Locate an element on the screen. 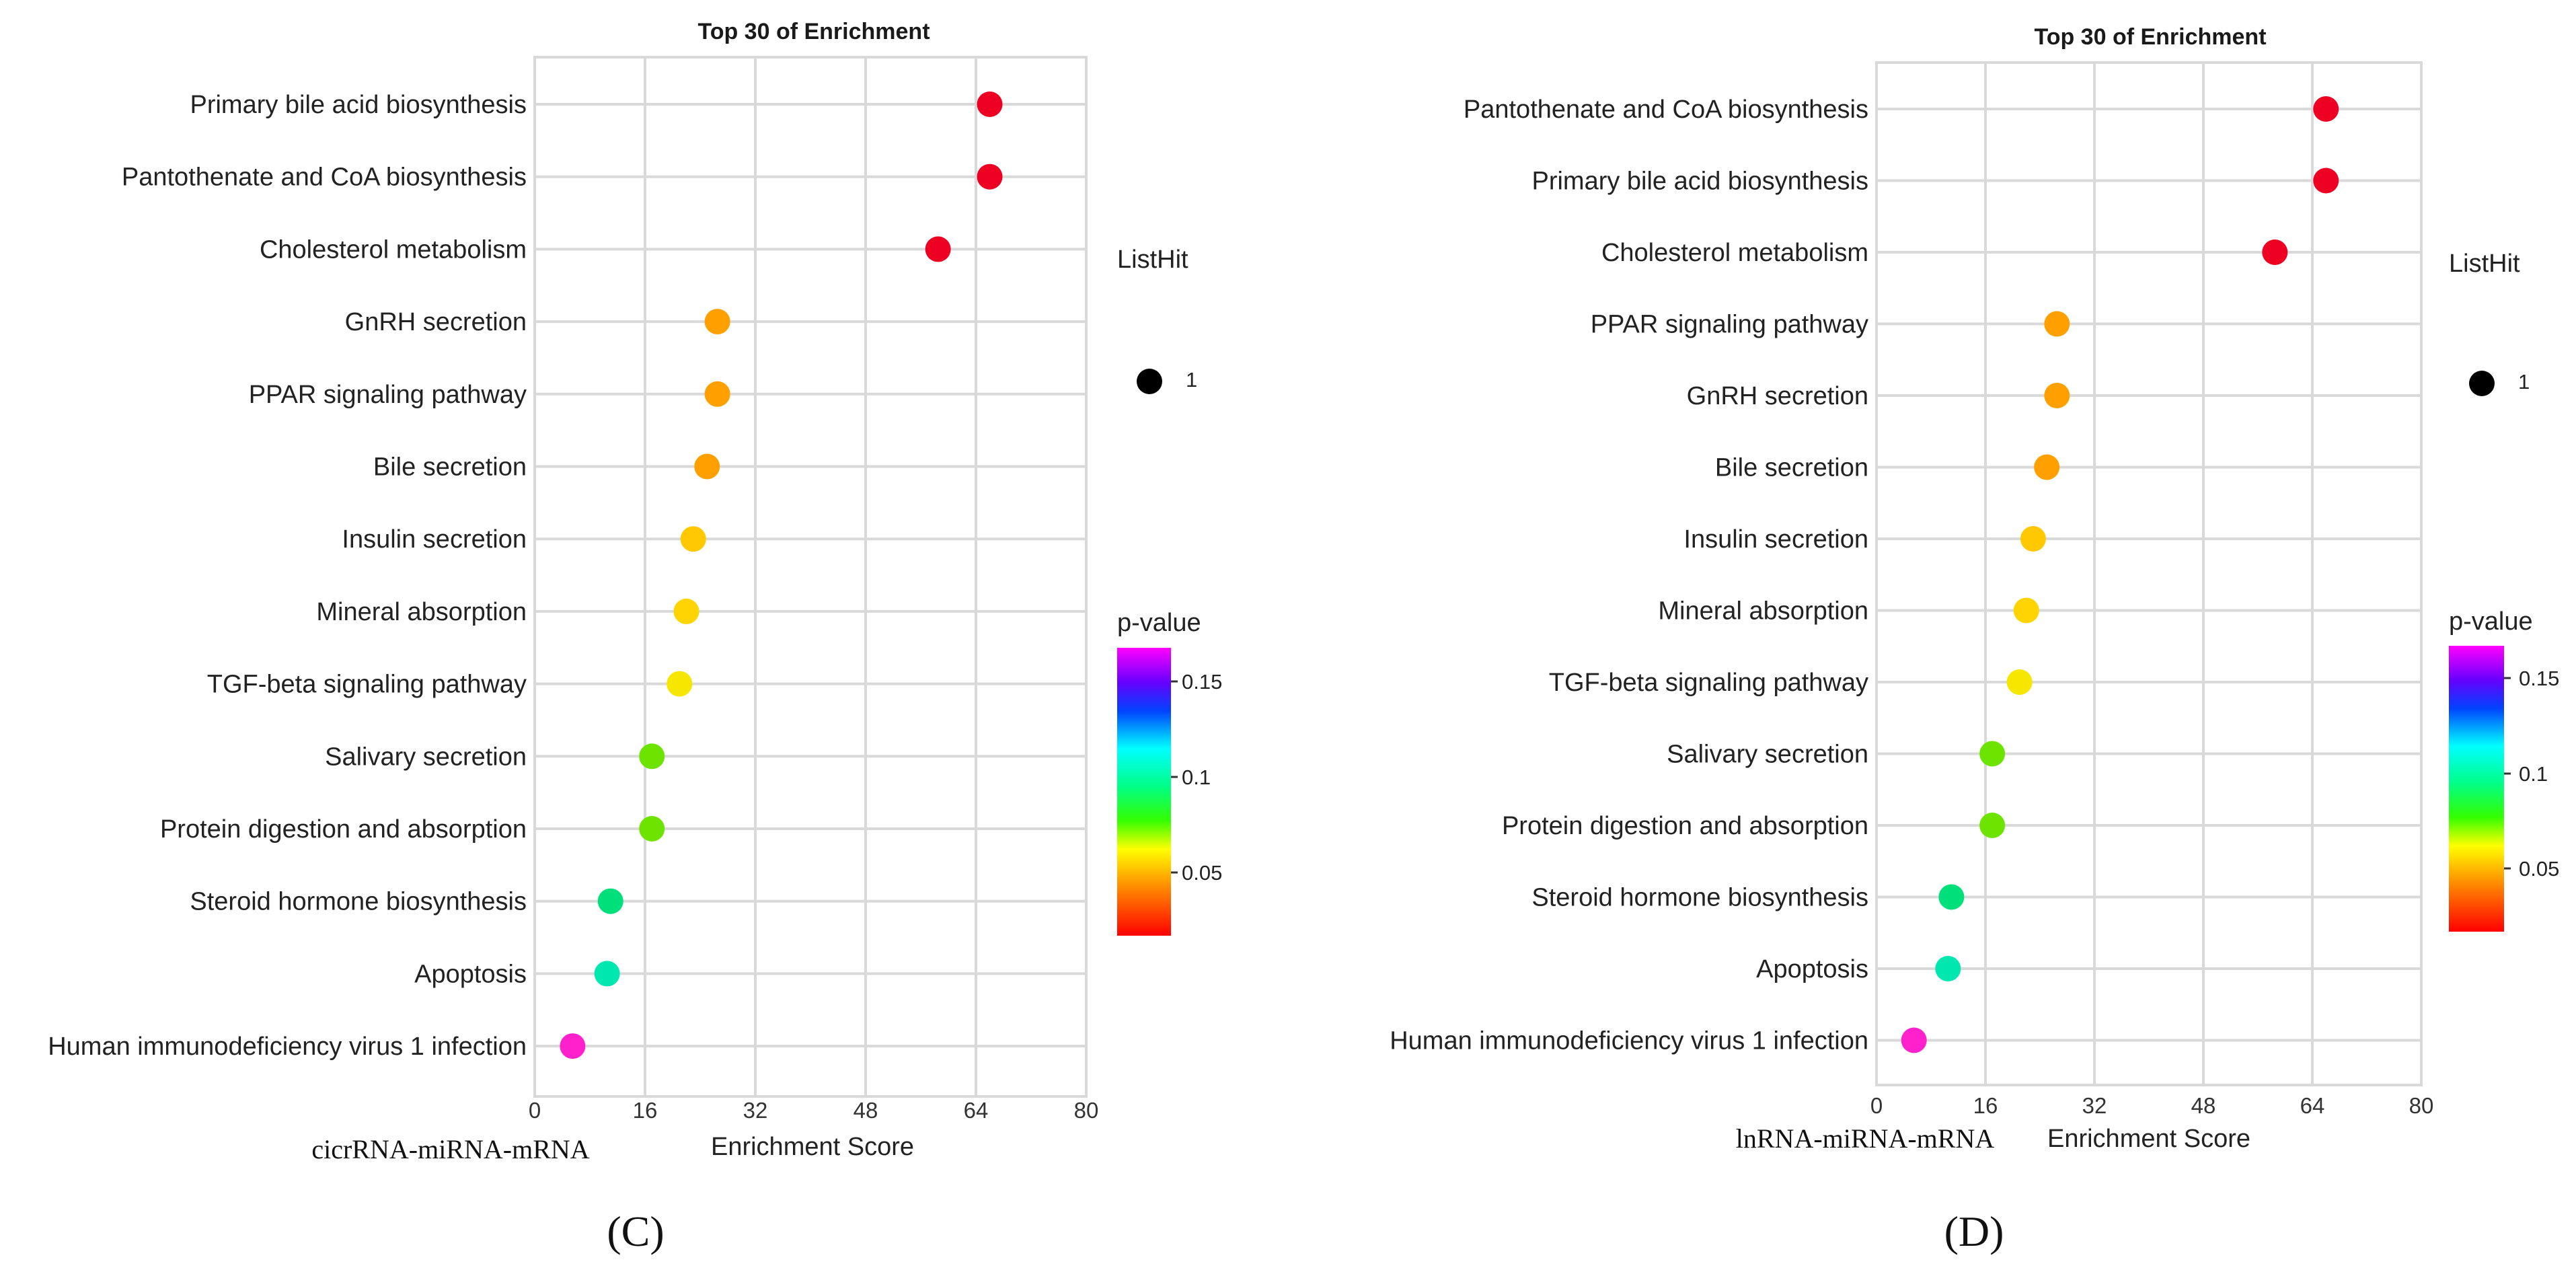 The width and height of the screenshot is (2576, 1268). network-label: lnRNA-miRNA-mRNA is located at coordinates (1865, 1138).